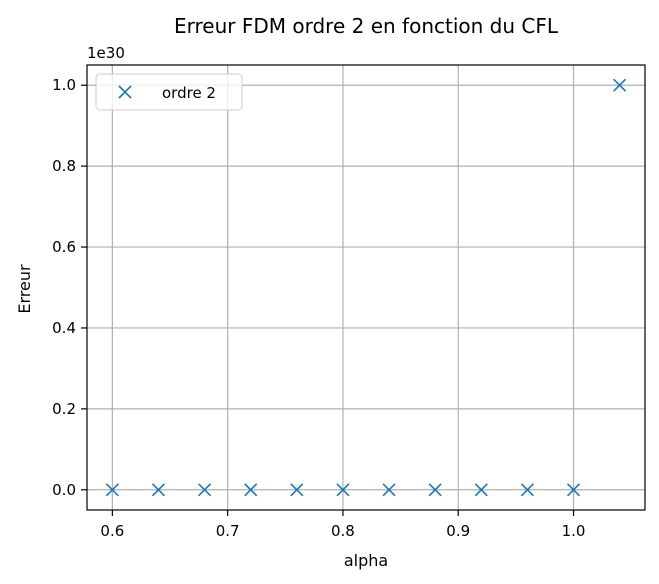  What do you see at coordinates (64, 490) in the screenshot?
I see `y-tick-label: 0.0` at bounding box center [64, 490].